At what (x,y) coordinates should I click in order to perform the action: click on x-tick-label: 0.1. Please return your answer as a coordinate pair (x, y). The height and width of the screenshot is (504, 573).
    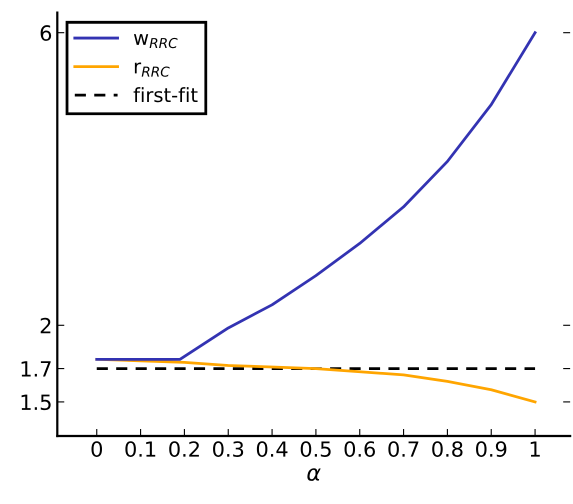
    Looking at the image, I should click on (140, 449).